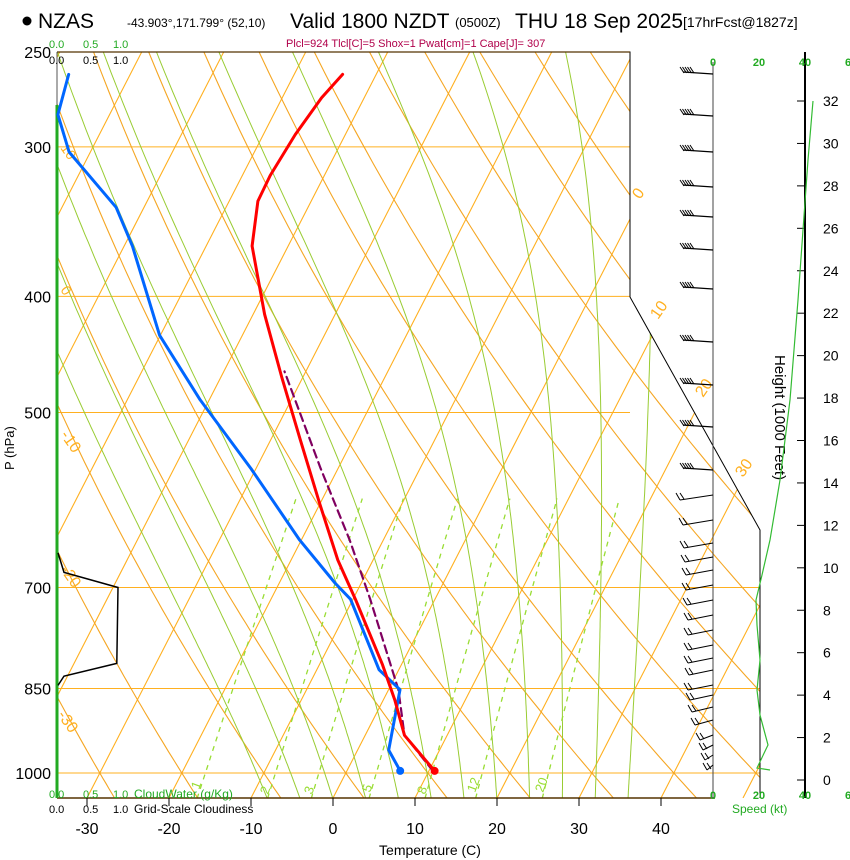 The image size is (850, 860). Describe the element at coordinates (827, 738) in the screenshot. I see `height-tick-label: 2` at that location.